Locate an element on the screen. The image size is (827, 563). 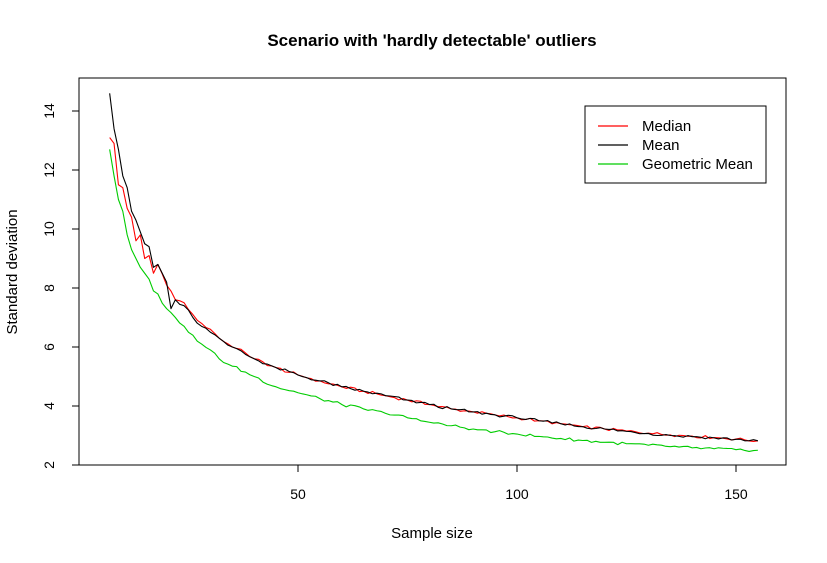
x-tick-label: 150 is located at coordinates (736, 494).